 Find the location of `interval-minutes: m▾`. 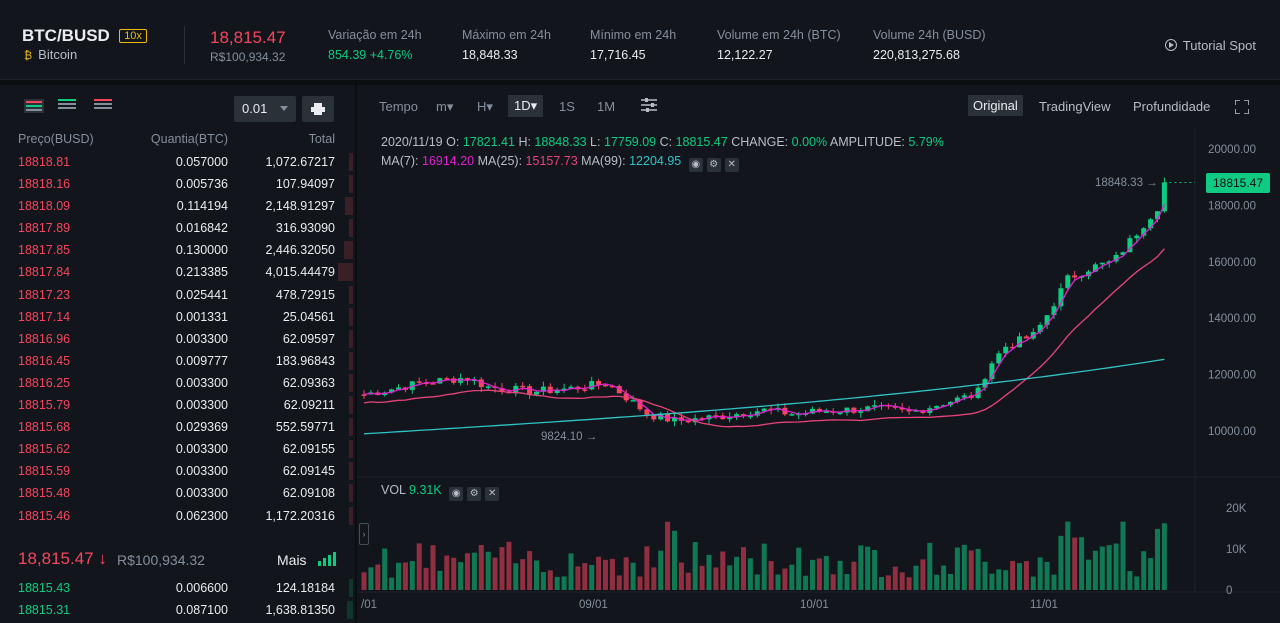

interval-minutes: m▾ is located at coordinates (445, 106).